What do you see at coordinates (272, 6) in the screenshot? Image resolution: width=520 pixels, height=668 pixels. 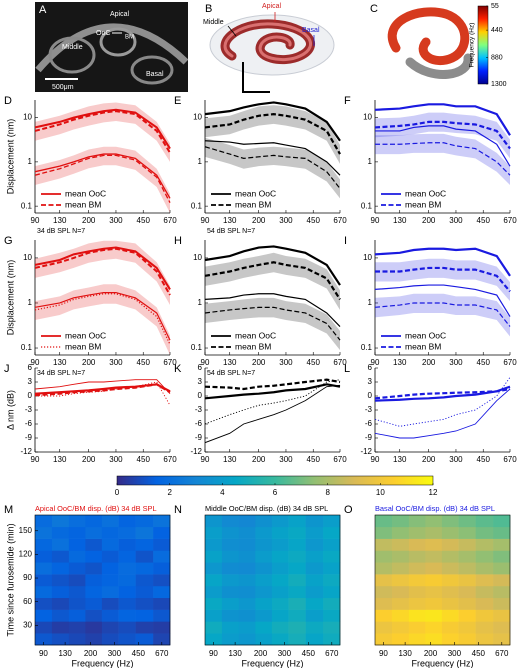 I see `annotation: Apical` at bounding box center [272, 6].